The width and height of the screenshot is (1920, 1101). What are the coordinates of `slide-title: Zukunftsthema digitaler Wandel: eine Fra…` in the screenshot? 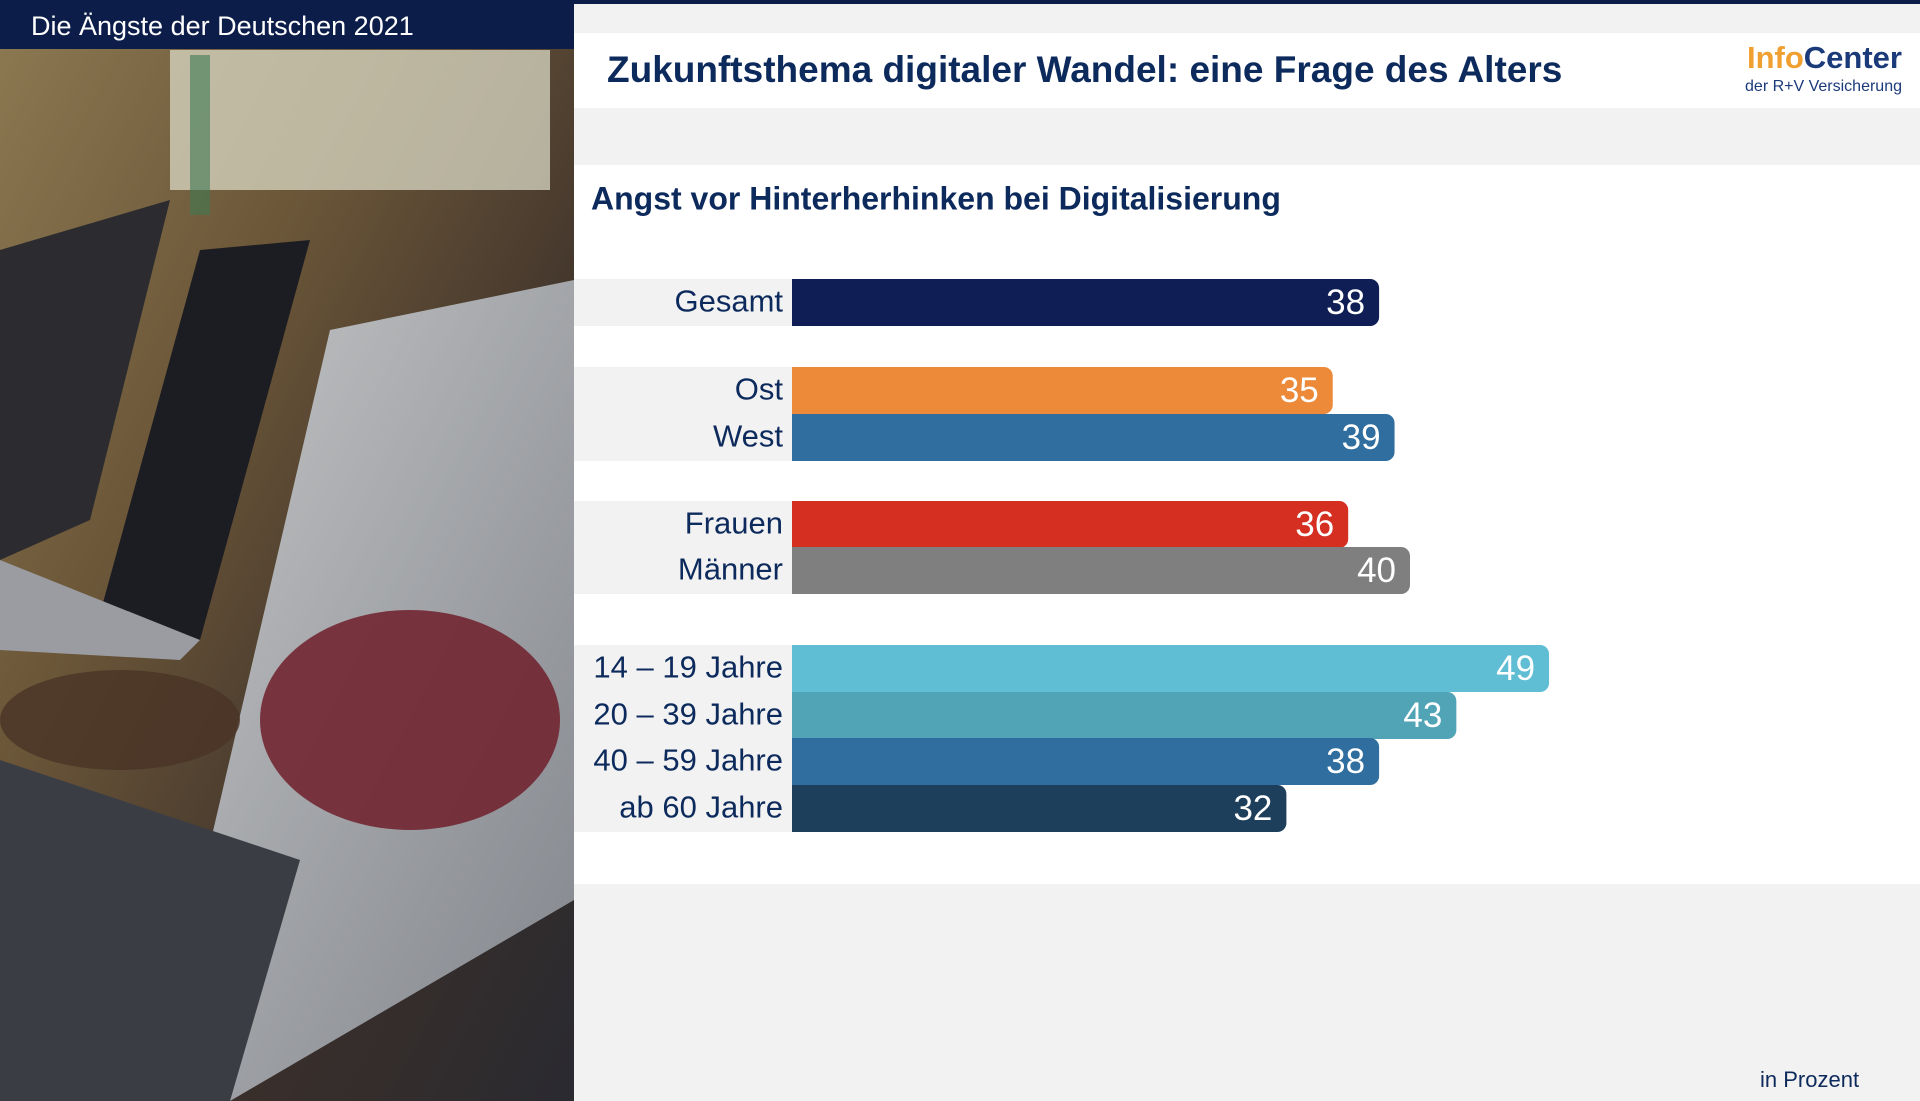 It's located at (1084, 69).